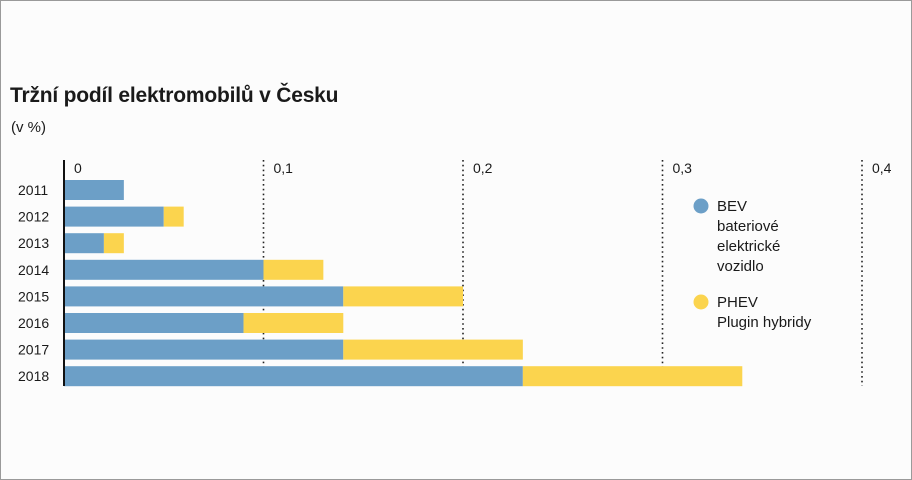 Image resolution: width=912 pixels, height=480 pixels. What do you see at coordinates (701, 206) in the screenshot?
I see `legend-swatch-bev` at bounding box center [701, 206].